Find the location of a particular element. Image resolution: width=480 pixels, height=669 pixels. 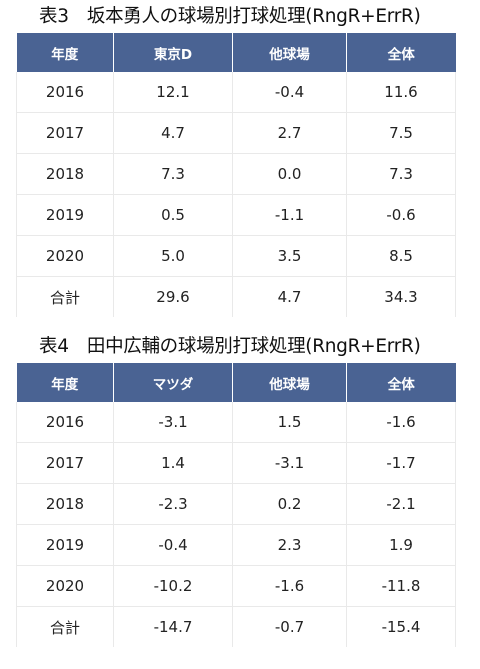

table-row: 2018 -2.3 0.2 -2.1 is located at coordinates (236, 504).